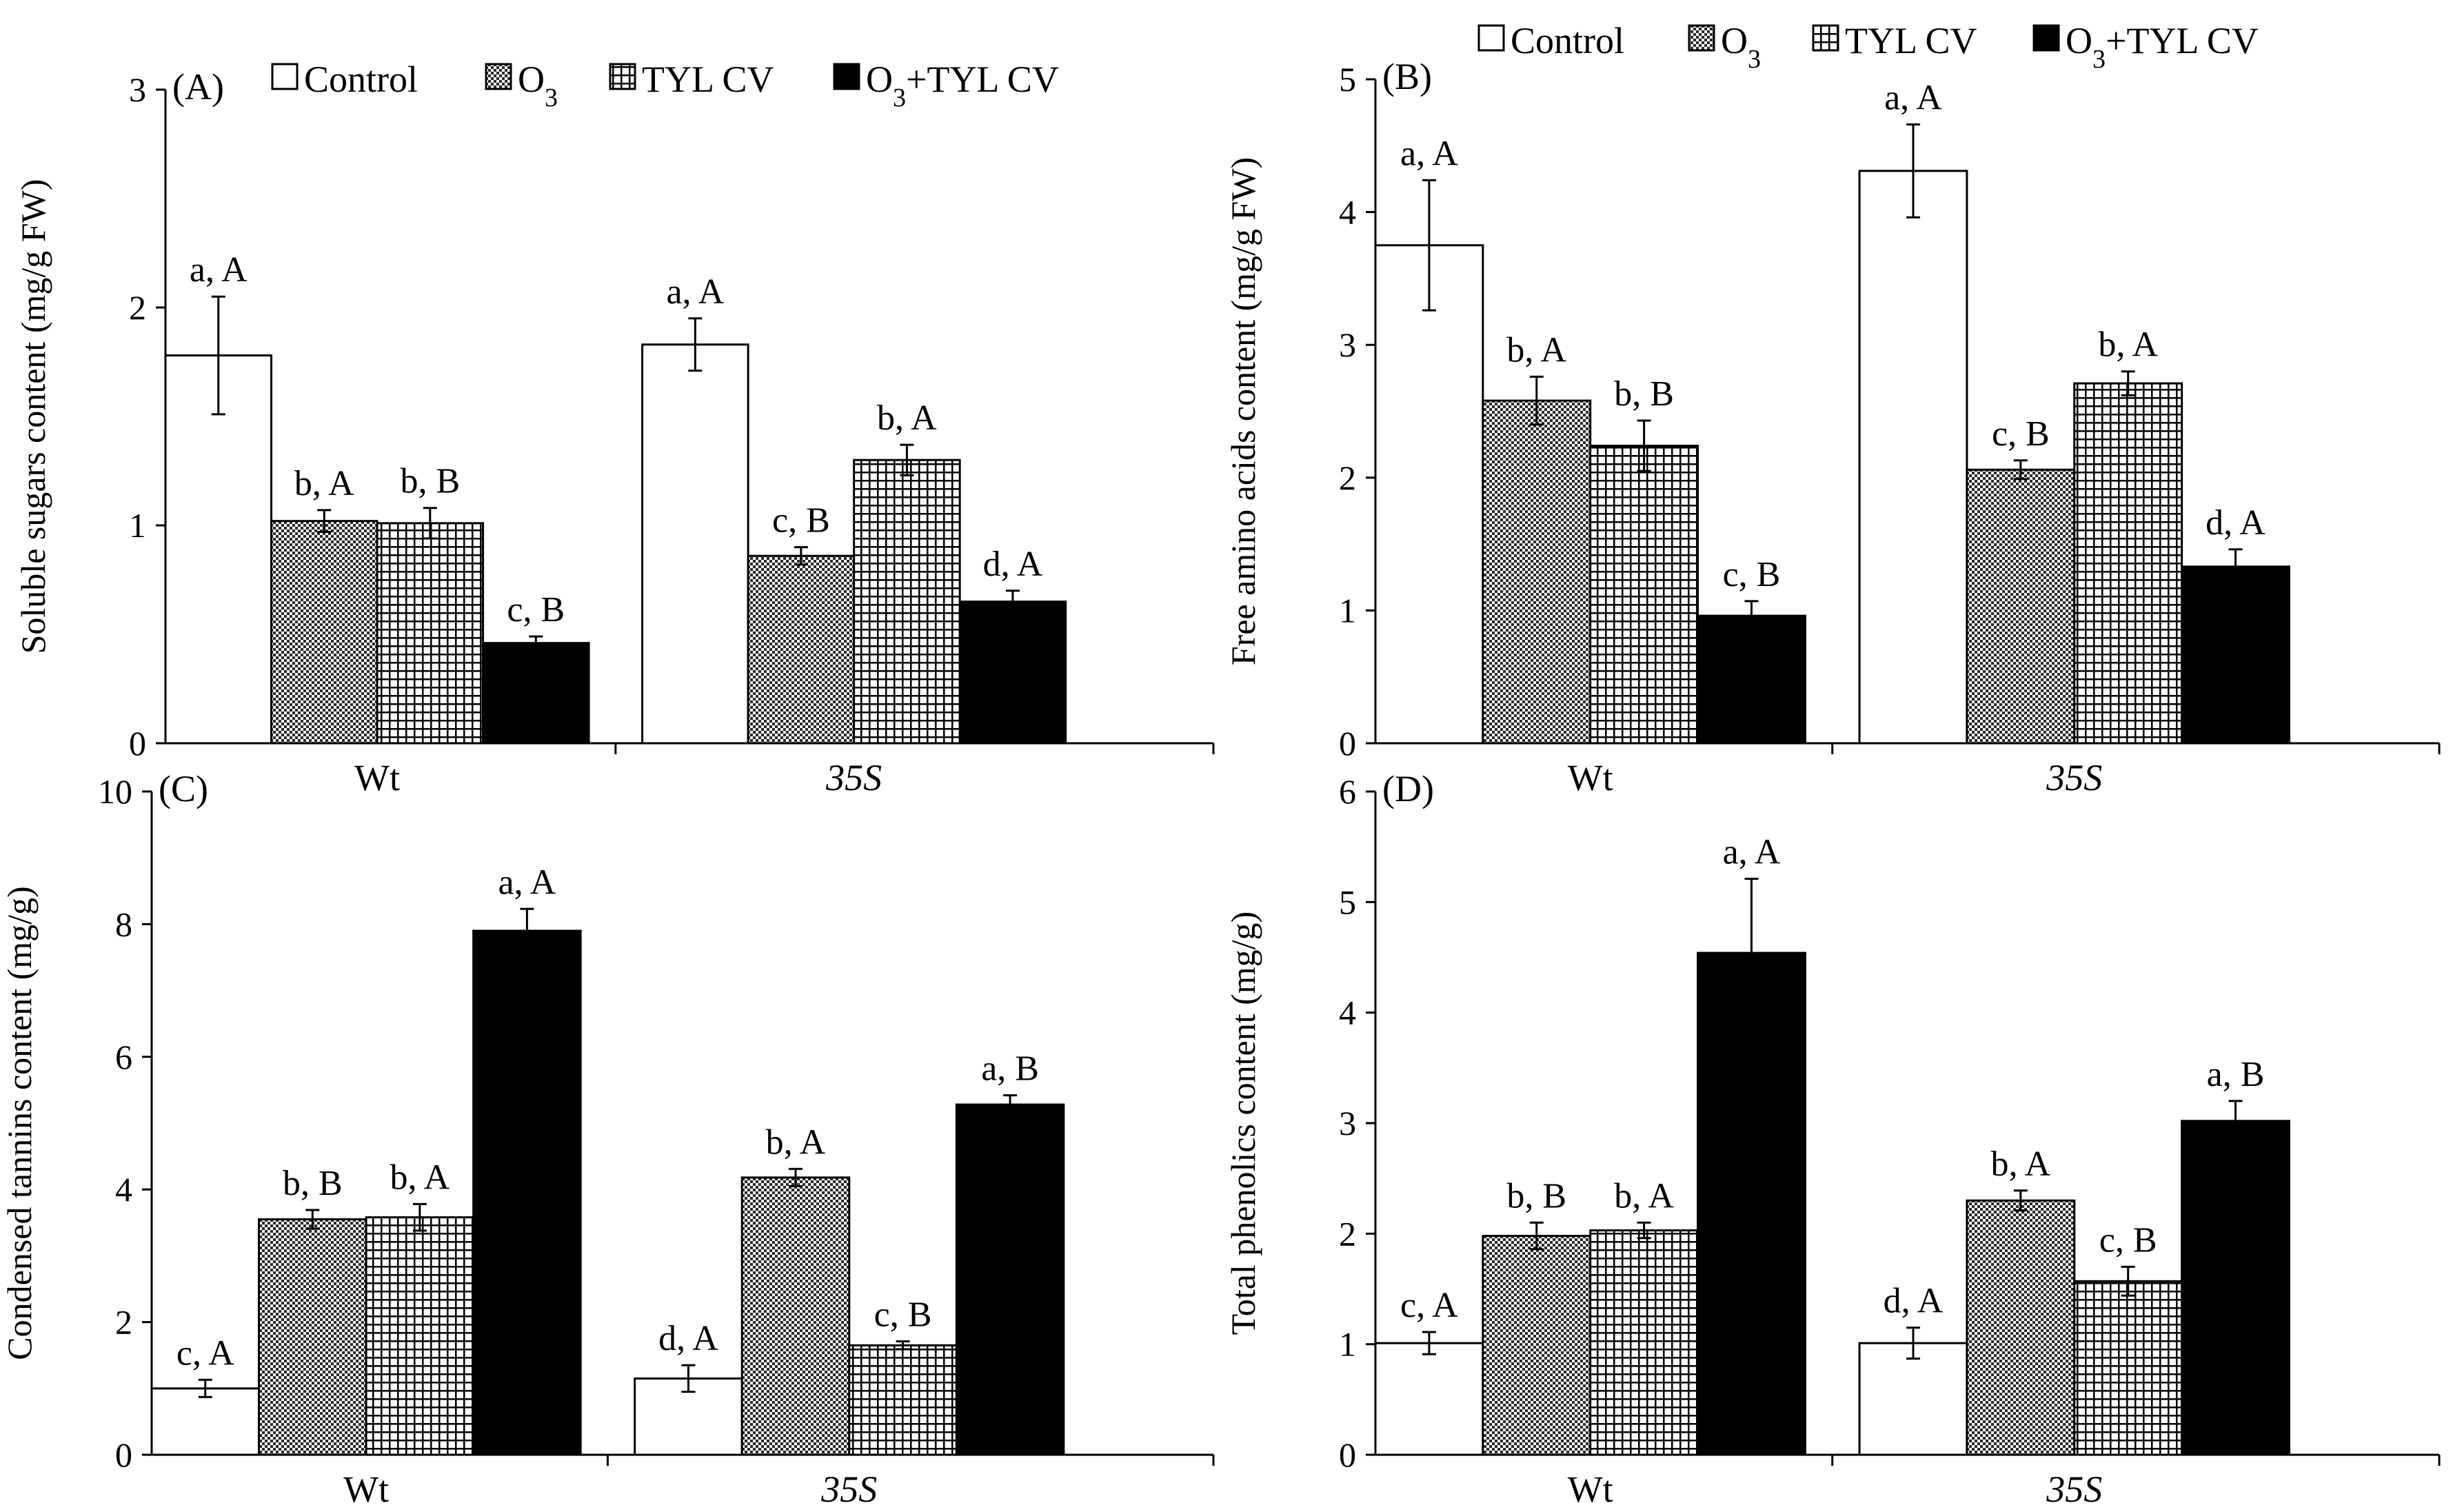 The height and width of the screenshot is (1512, 2462). Describe the element at coordinates (183, 788) in the screenshot. I see `panel-label: (C)` at that location.